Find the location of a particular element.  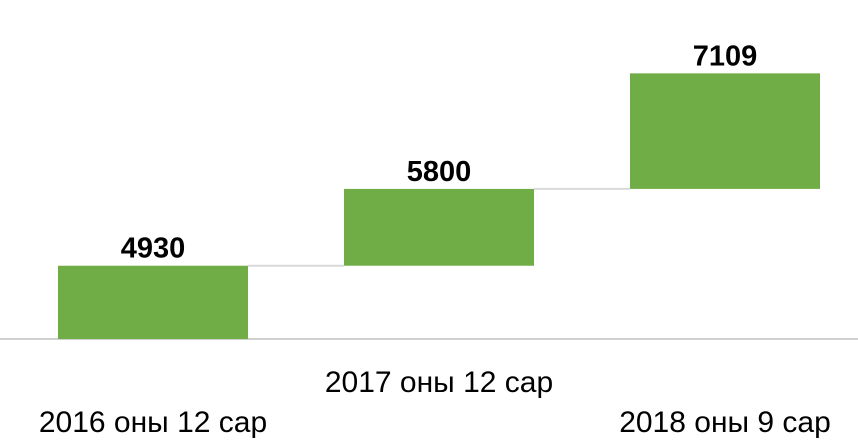

value-label: 5800 is located at coordinates (439, 172).